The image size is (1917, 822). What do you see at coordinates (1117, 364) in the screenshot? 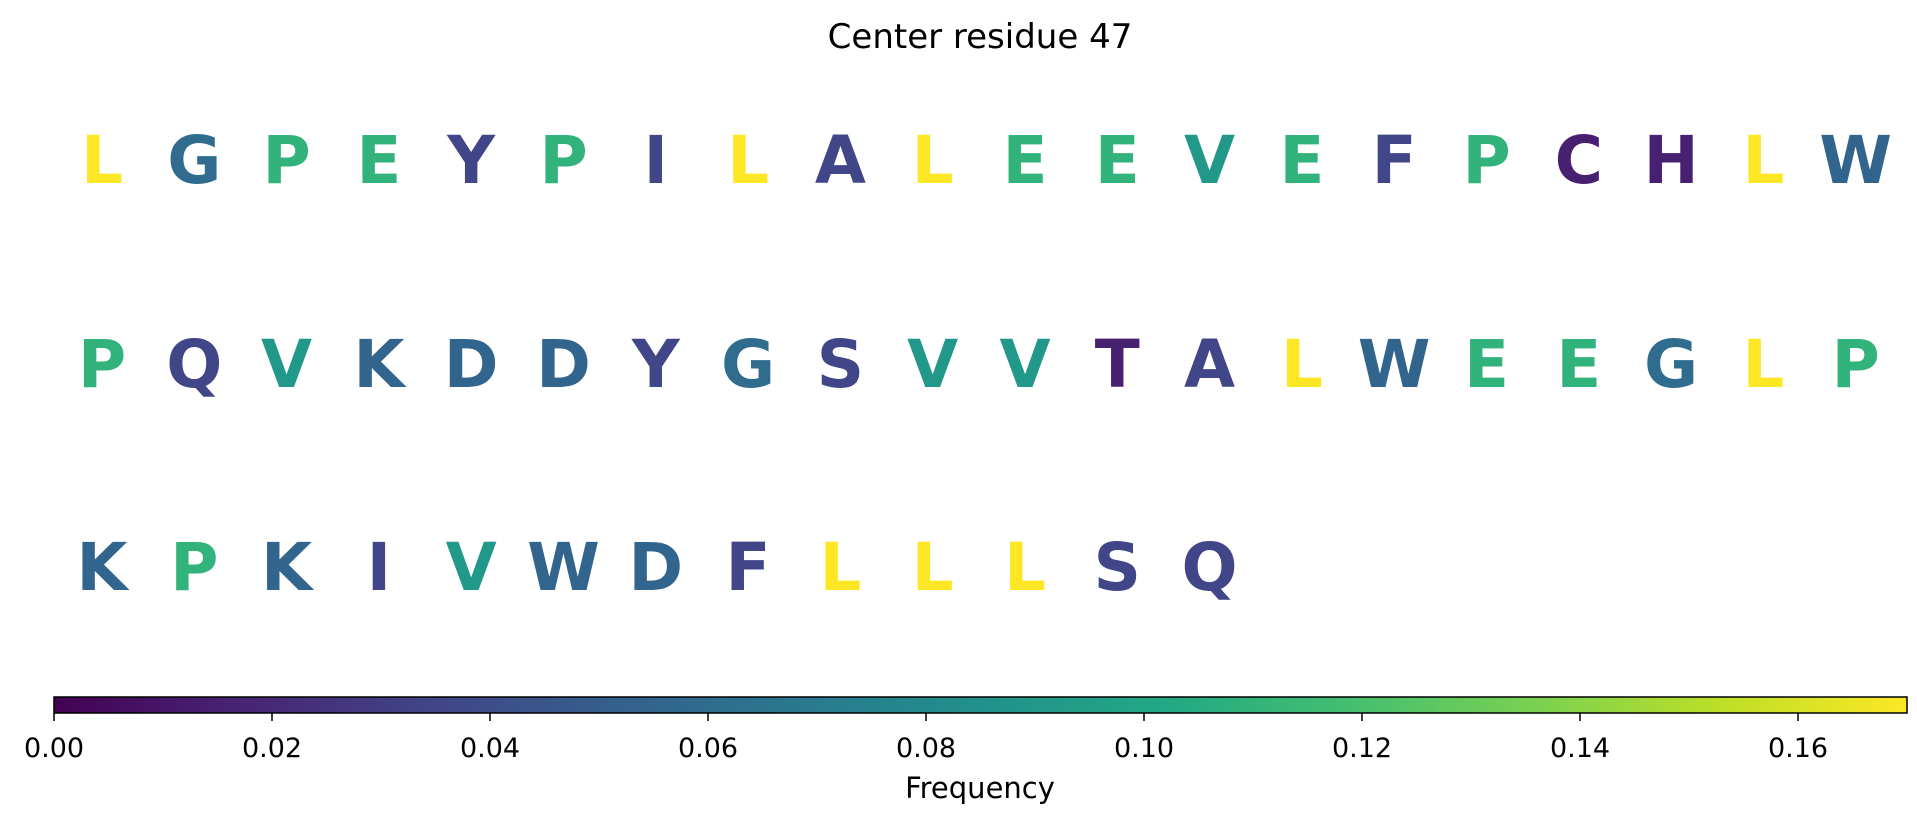
I see `residue-letter: T` at bounding box center [1117, 364].